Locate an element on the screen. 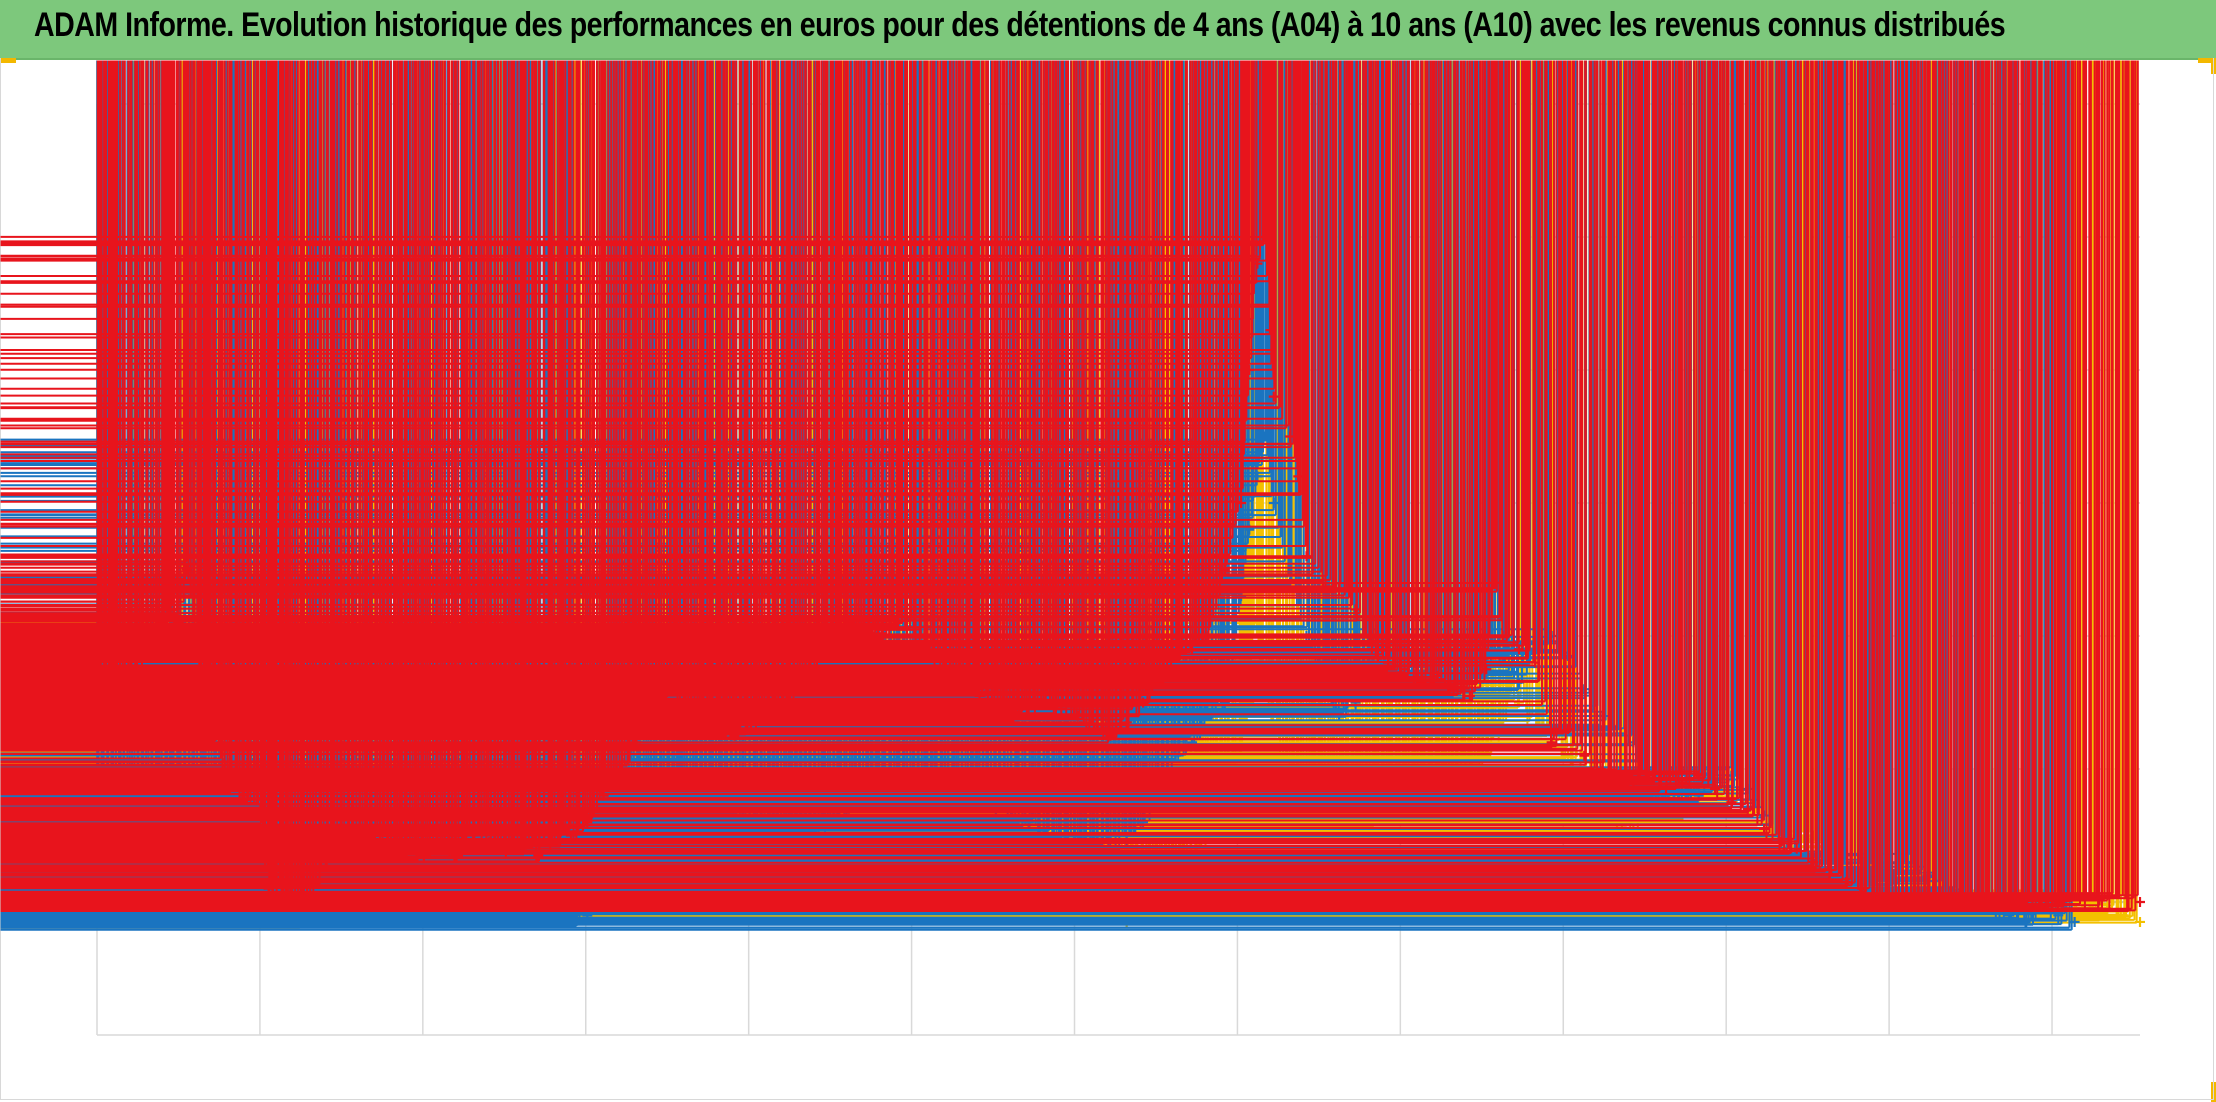  corner-accent-tr is located at coordinates (2207, 60).